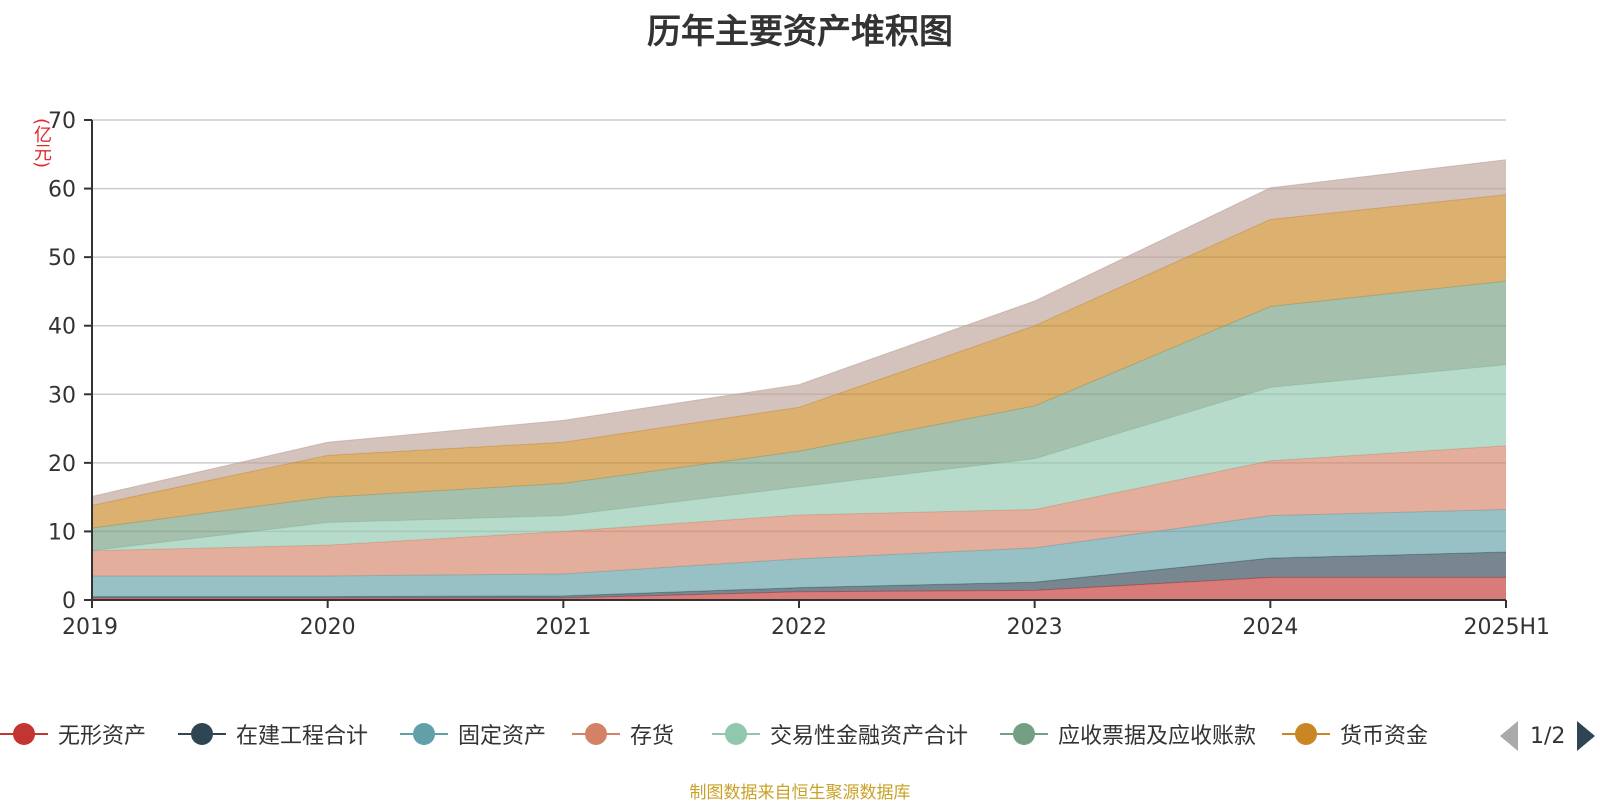  What do you see at coordinates (502, 736) in the screenshot?
I see `legend-label: 固定资产` at bounding box center [502, 736].